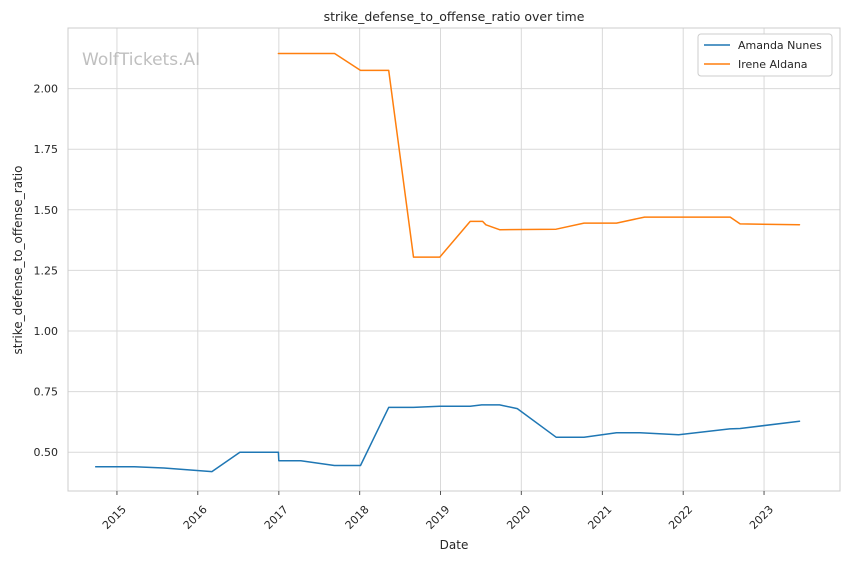 This screenshot has height=566, width=852. Describe the element at coordinates (46, 149) in the screenshot. I see `y-tick-label: 1.75` at that location.